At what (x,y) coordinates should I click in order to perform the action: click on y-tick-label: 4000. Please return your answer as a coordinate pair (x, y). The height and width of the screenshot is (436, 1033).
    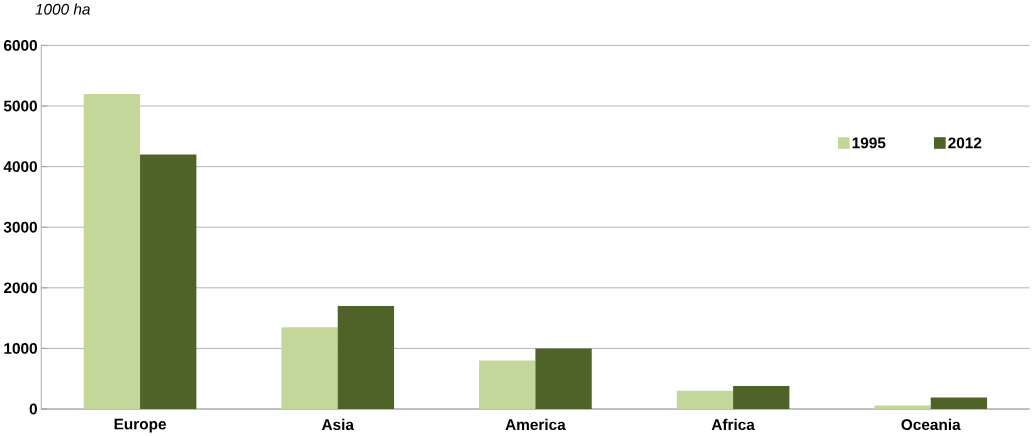
    Looking at the image, I should click on (20, 167).